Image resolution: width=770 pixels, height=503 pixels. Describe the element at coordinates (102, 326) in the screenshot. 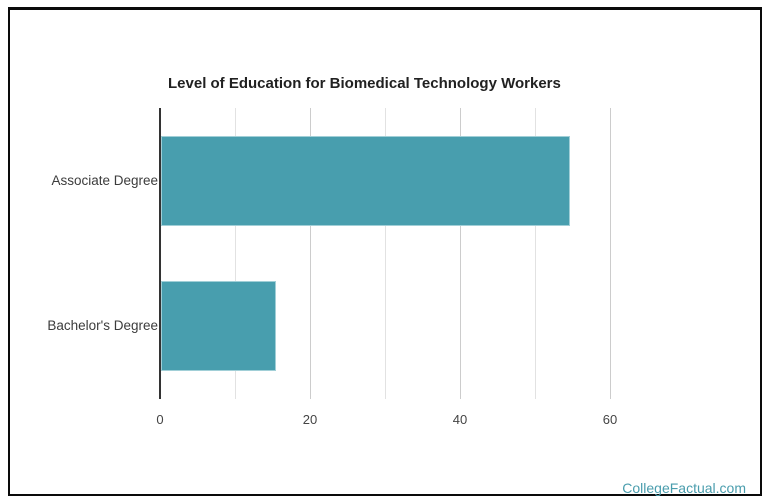

I see `category-label-bachelor-s-degree: Bachelor's Degree` at that location.